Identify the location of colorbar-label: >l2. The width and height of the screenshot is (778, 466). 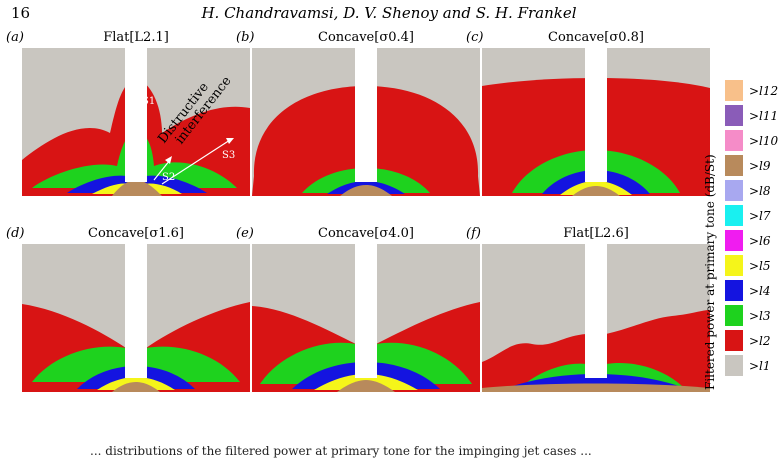
(760, 341).